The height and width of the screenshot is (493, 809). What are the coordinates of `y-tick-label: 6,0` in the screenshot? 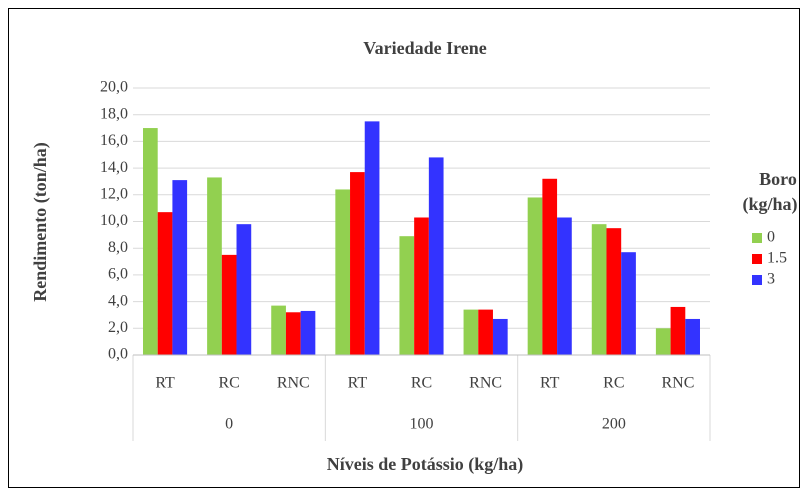 It's located at (118, 274).